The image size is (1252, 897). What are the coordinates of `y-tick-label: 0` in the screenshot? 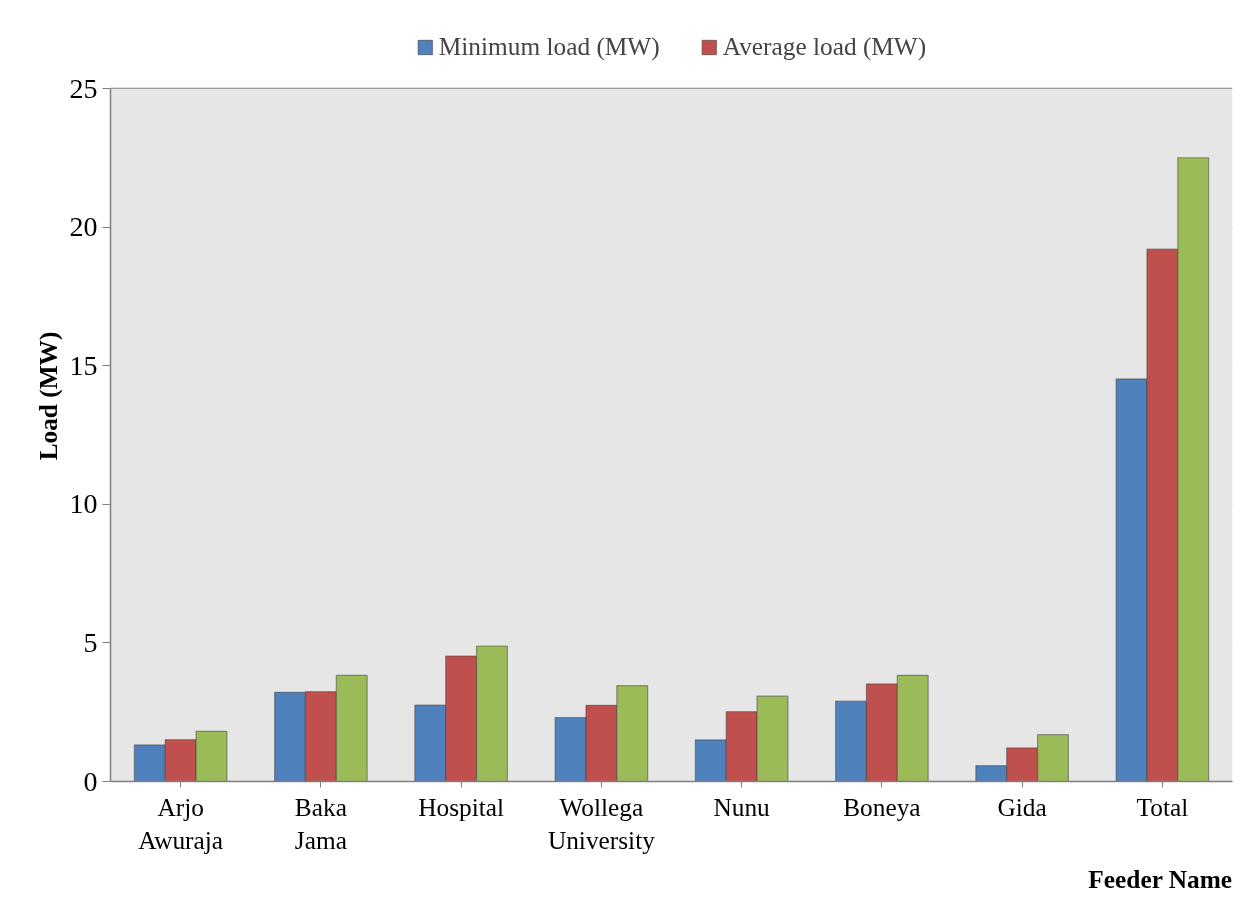 It's located at (90, 781).